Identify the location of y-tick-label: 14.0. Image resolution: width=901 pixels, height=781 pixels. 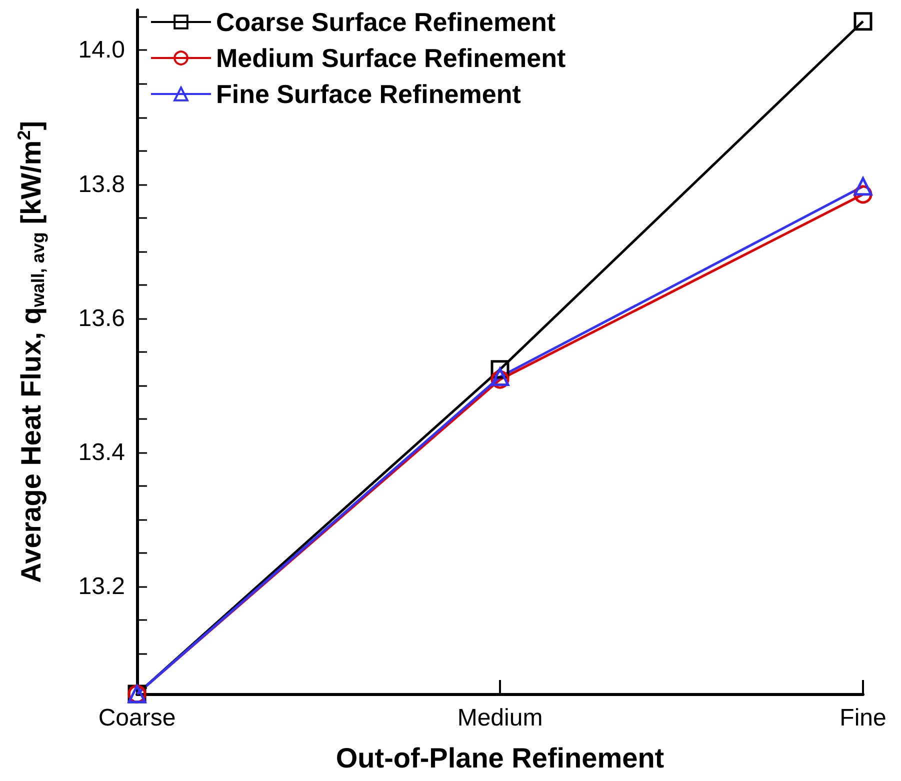
(101, 50).